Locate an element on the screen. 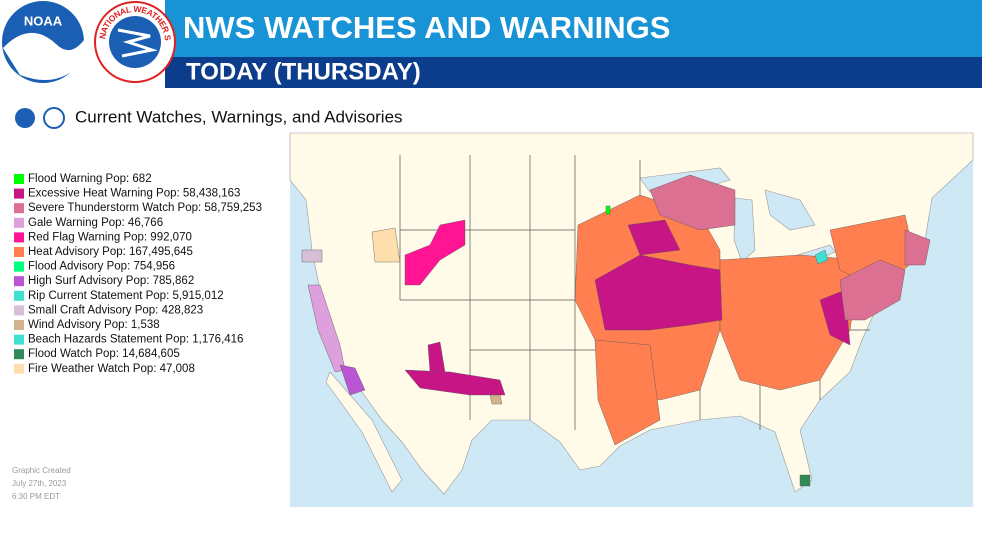 The width and height of the screenshot is (982, 557). surf-area is located at coordinates (352, 380).